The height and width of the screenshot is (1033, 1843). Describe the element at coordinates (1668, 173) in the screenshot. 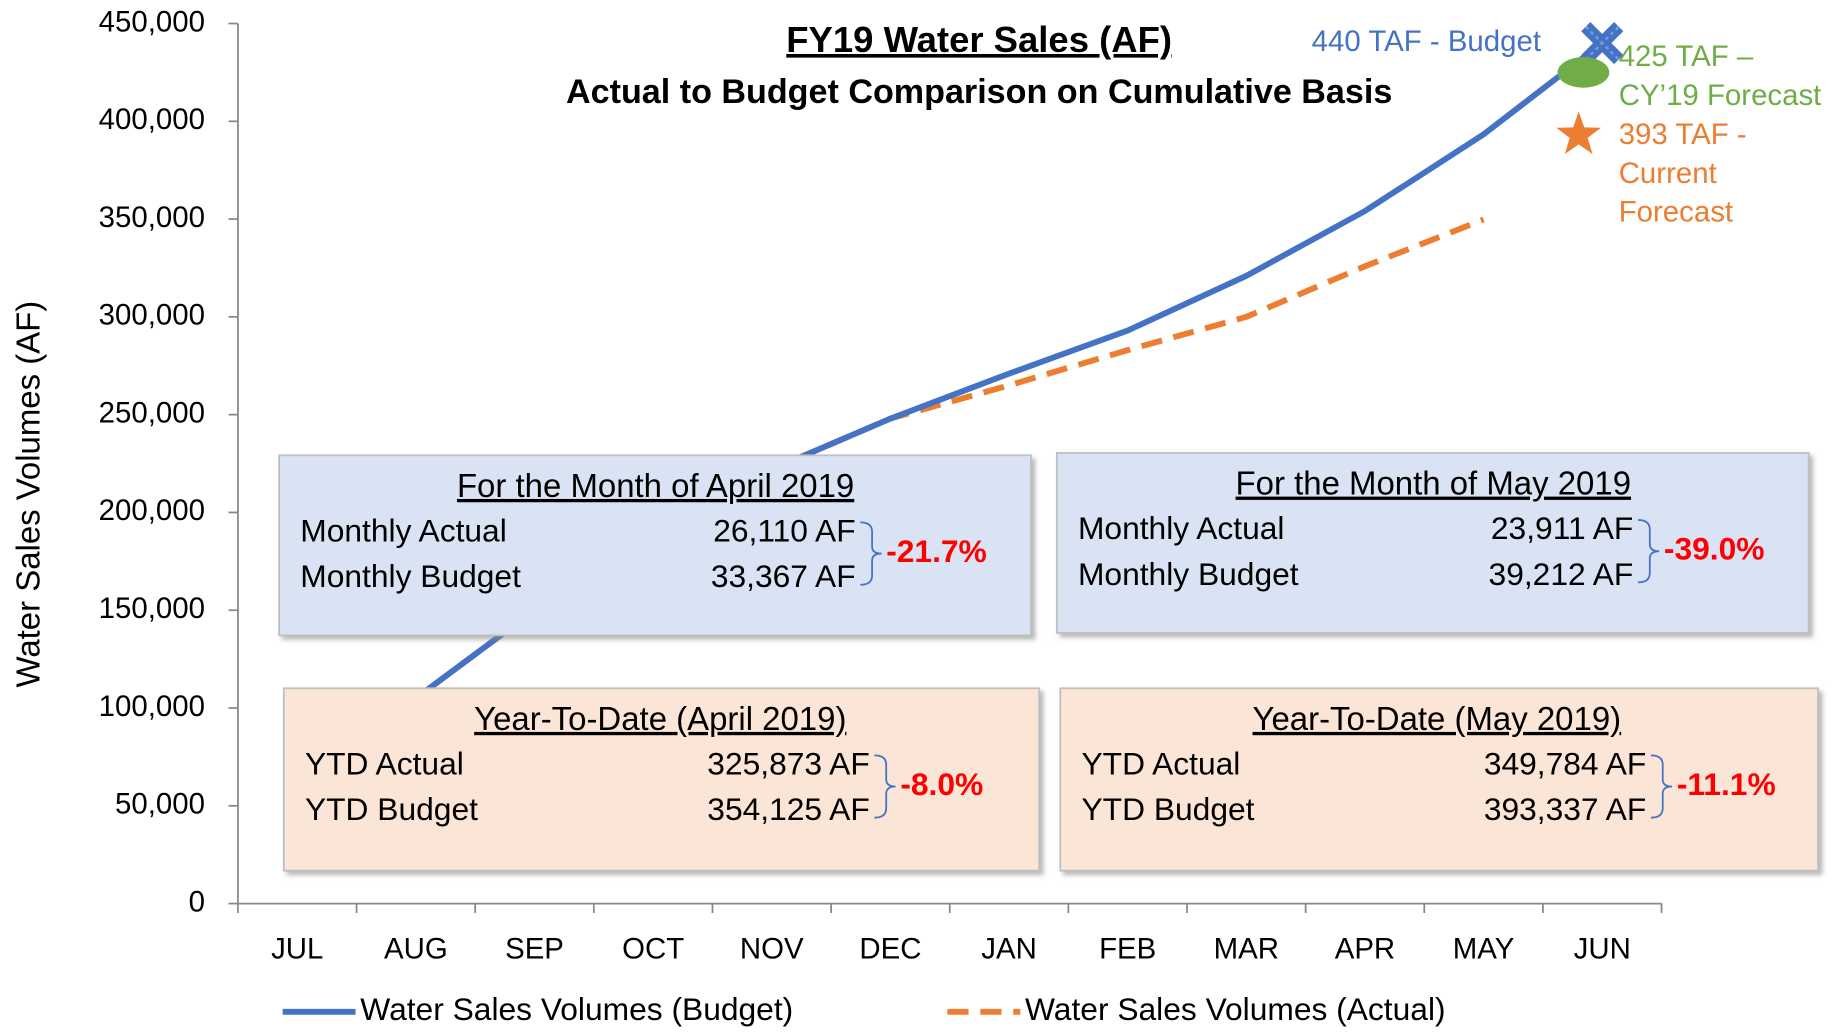

I see `annotation-text: Current` at that location.